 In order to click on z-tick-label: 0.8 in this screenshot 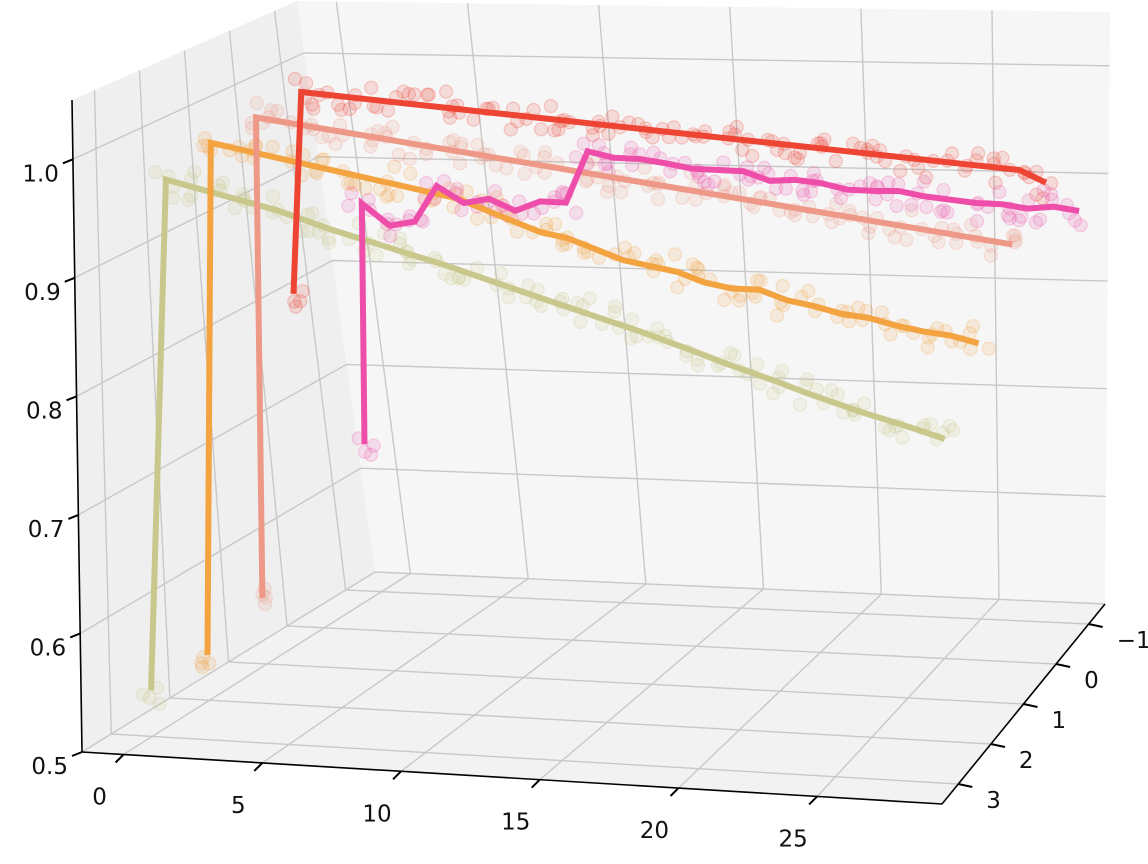, I will do `click(44, 411)`.